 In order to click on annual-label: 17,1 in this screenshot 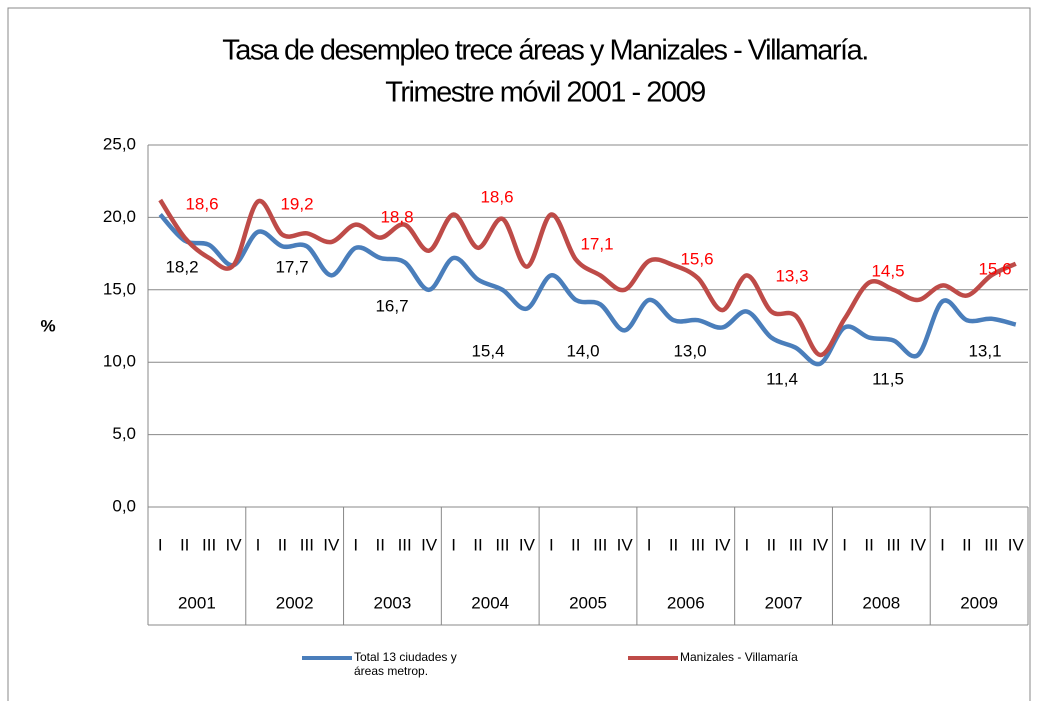, I will do `click(596, 243)`.